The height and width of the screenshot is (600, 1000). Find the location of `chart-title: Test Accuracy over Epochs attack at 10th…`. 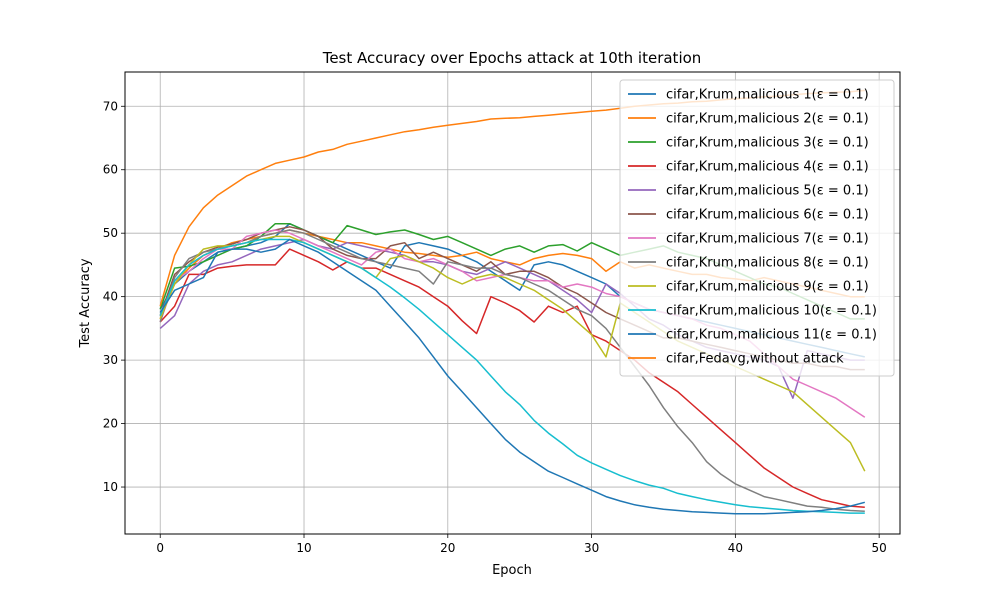

chart-title: Test Accuracy over Epochs attack at 10th… is located at coordinates (512, 58).